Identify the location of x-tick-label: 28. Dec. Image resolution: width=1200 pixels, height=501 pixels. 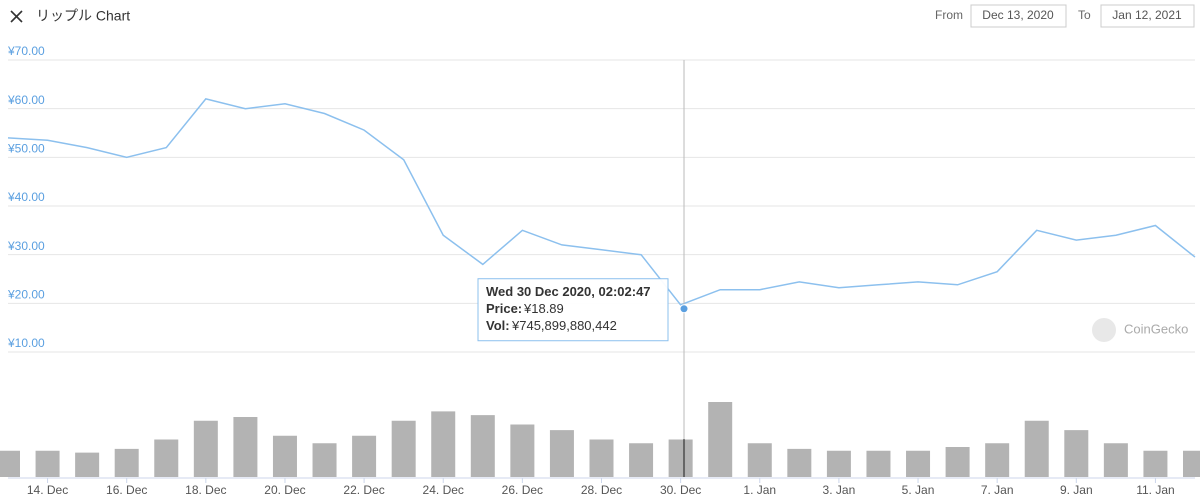
(601, 490).